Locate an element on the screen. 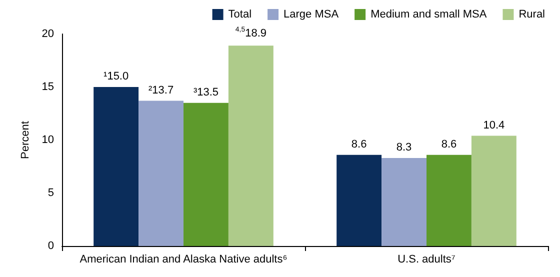  y-tick-label: 15 is located at coordinates (48, 87).